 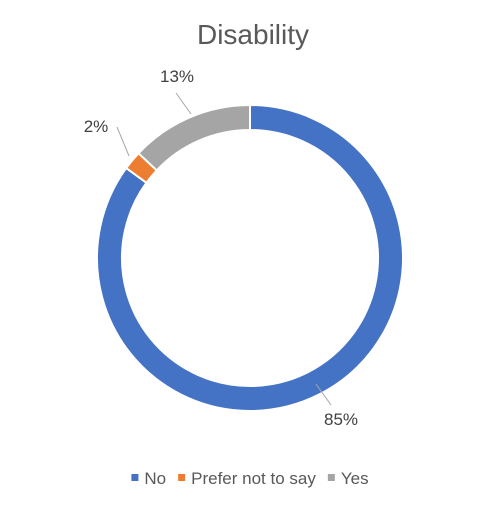 What do you see at coordinates (135, 477) in the screenshot?
I see `legend-swatch-no` at bounding box center [135, 477].